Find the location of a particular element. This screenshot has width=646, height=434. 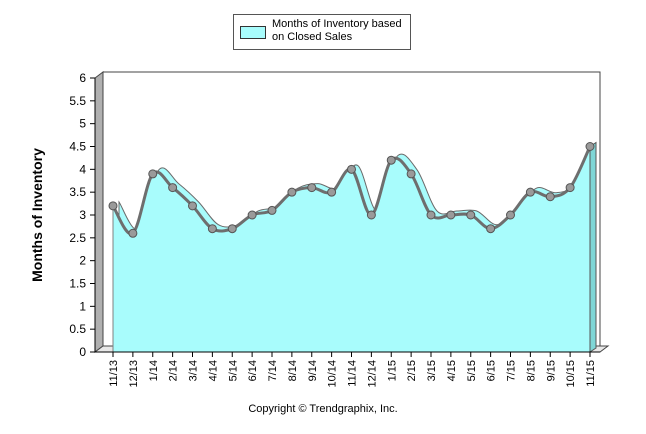

x-tick-label: 12/14 is located at coordinates (372, 374).